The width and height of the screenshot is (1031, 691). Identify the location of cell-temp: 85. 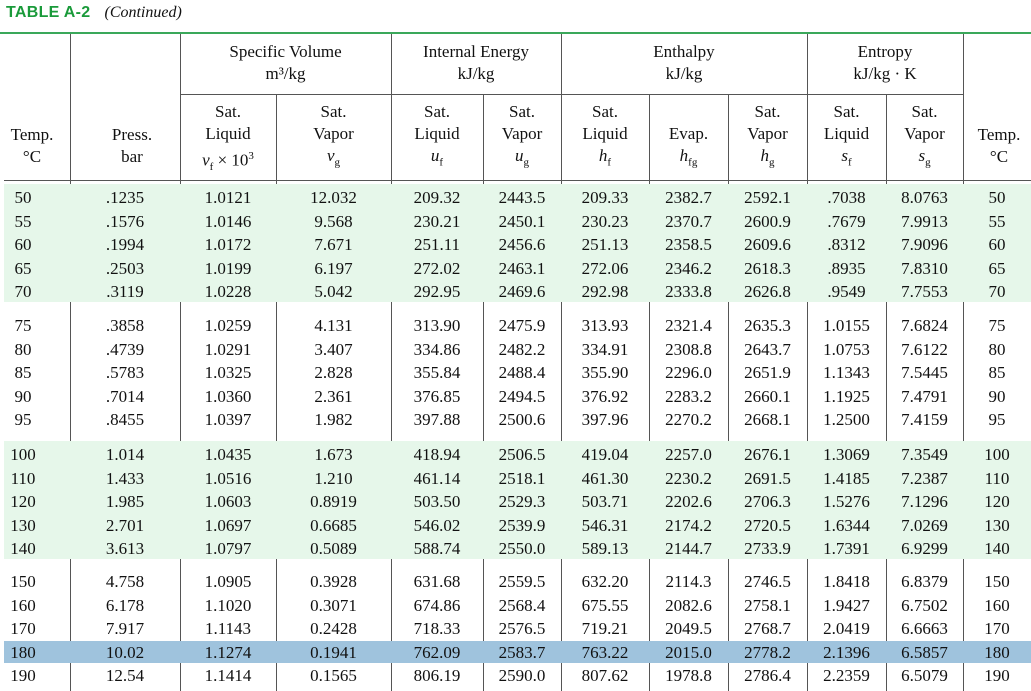
(23, 372).